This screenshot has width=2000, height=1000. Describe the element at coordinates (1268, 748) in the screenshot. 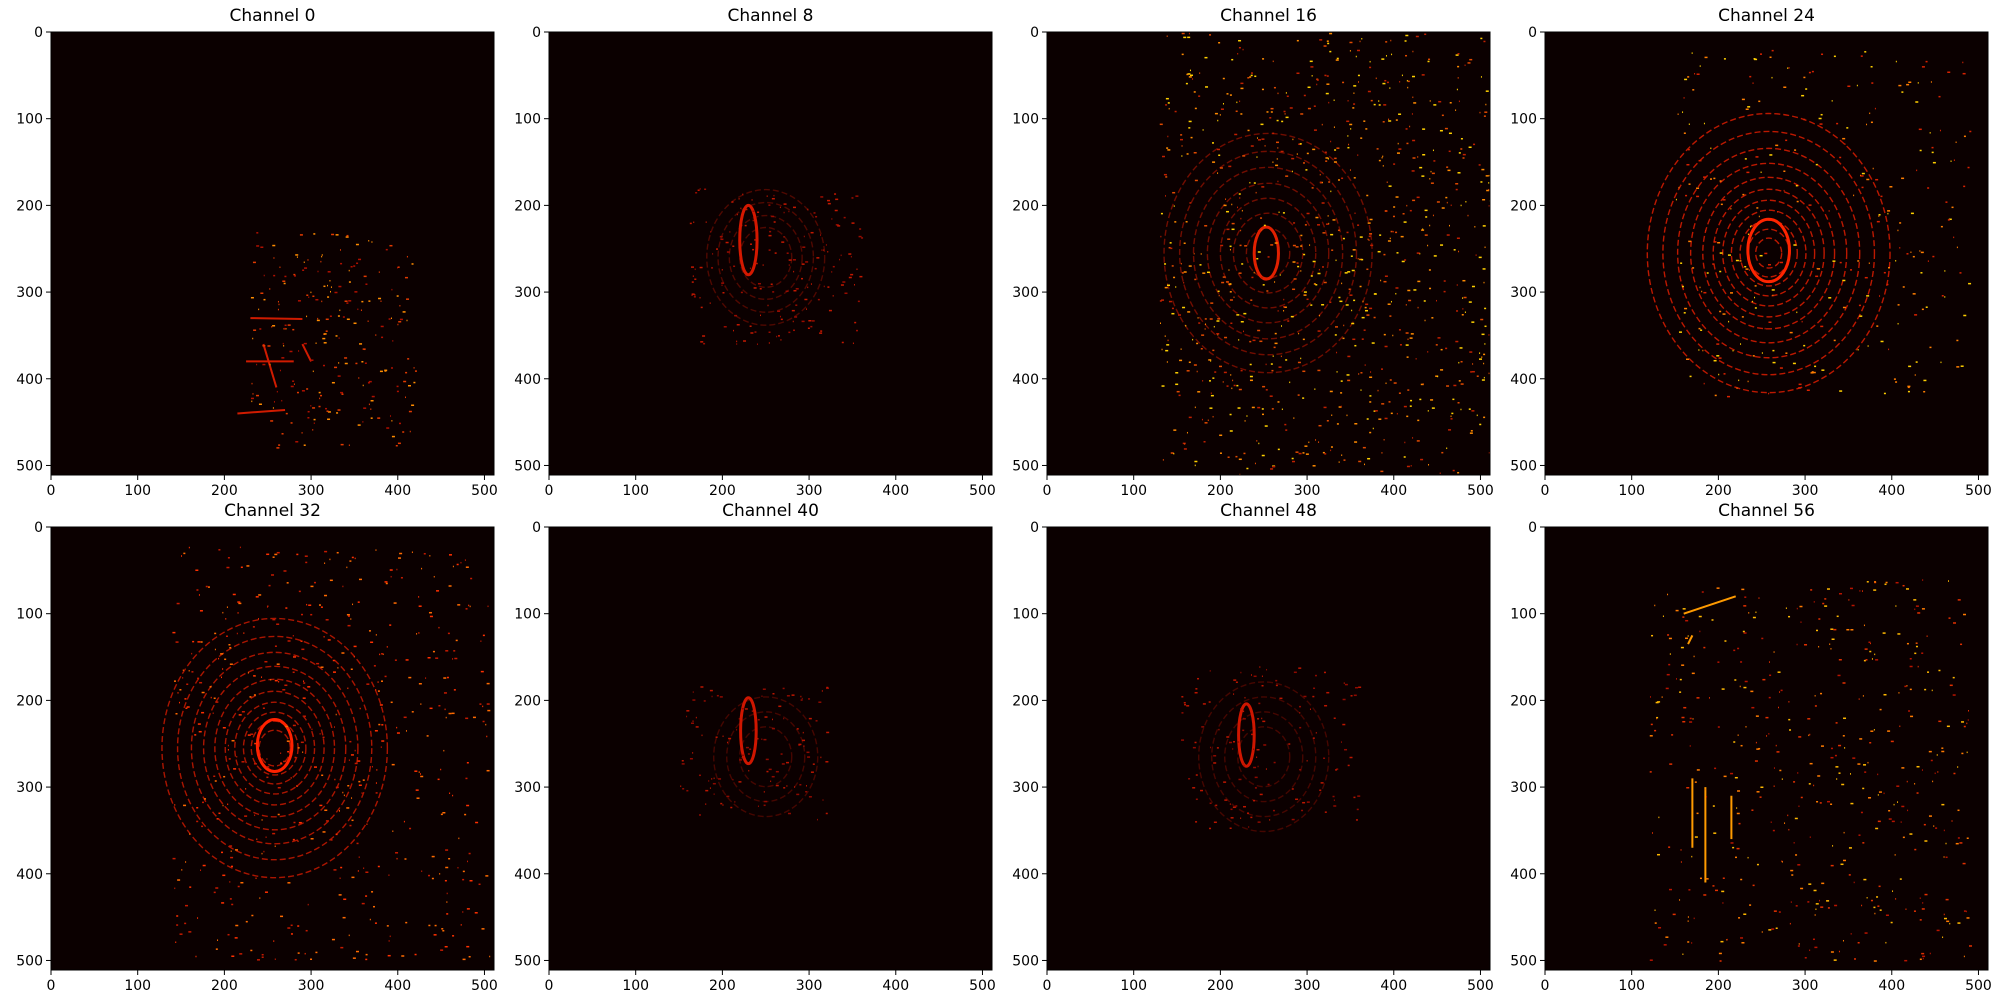

I see `heatmap-background` at that location.